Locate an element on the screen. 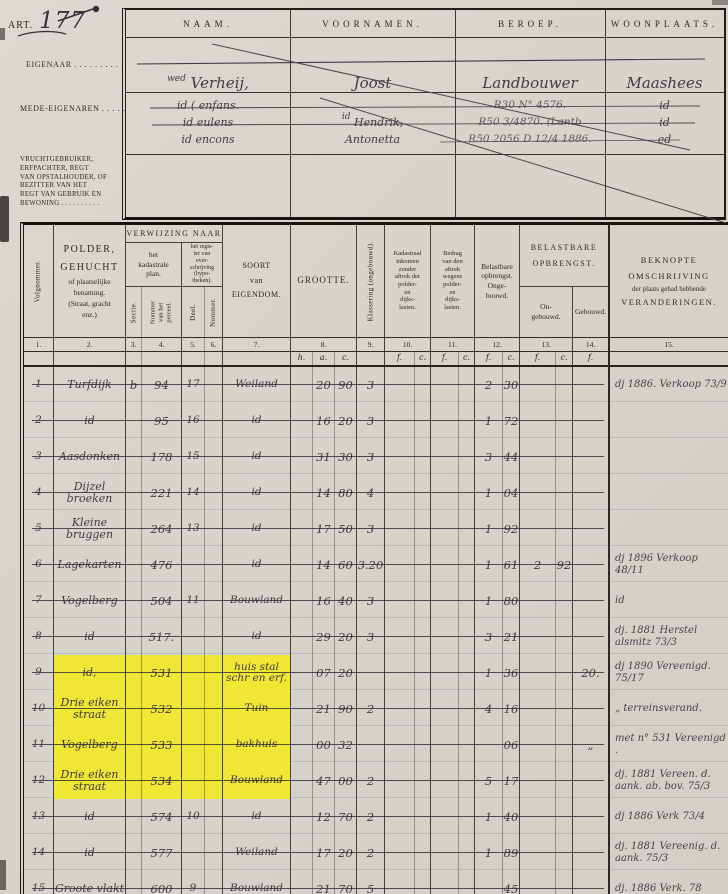 This screenshot has width=728, height=894. col-header-volgnommer: Volgnommer. is located at coordinates (39, 281).